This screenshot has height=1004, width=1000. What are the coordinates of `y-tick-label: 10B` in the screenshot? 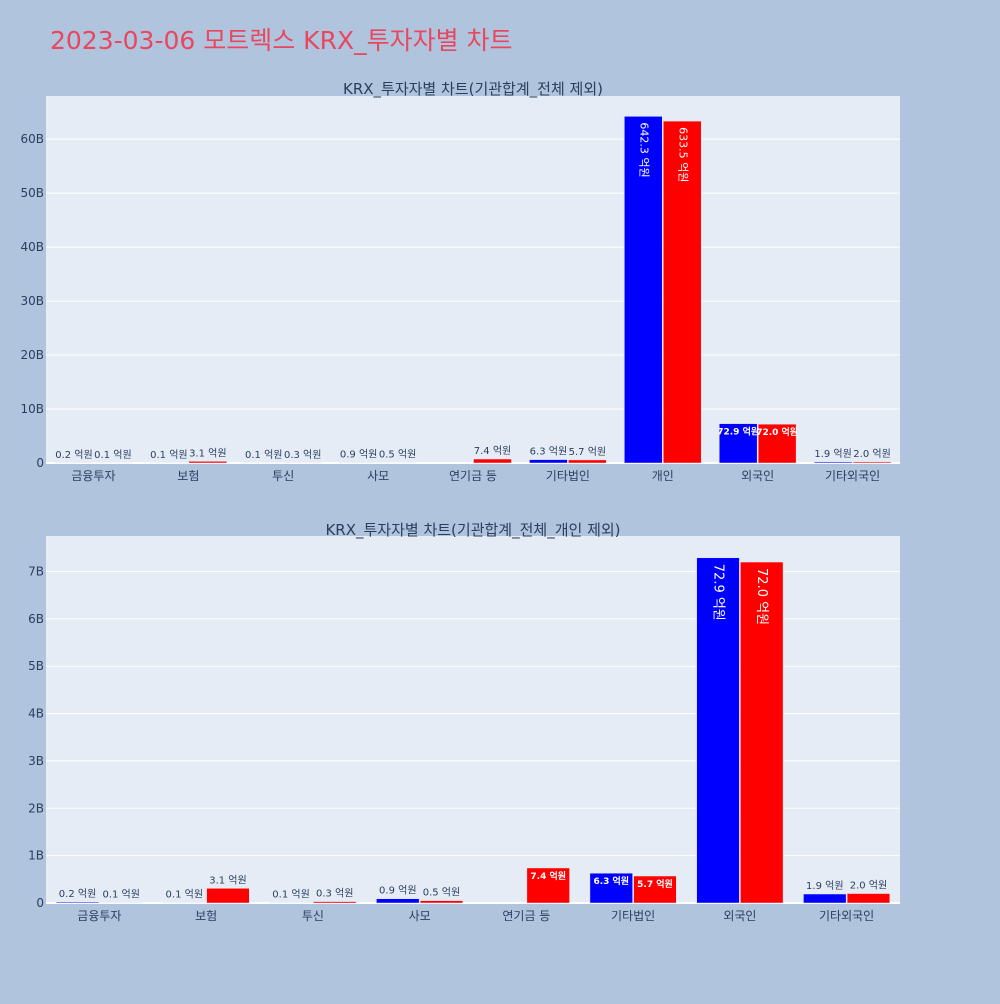 It's located at (32, 409).